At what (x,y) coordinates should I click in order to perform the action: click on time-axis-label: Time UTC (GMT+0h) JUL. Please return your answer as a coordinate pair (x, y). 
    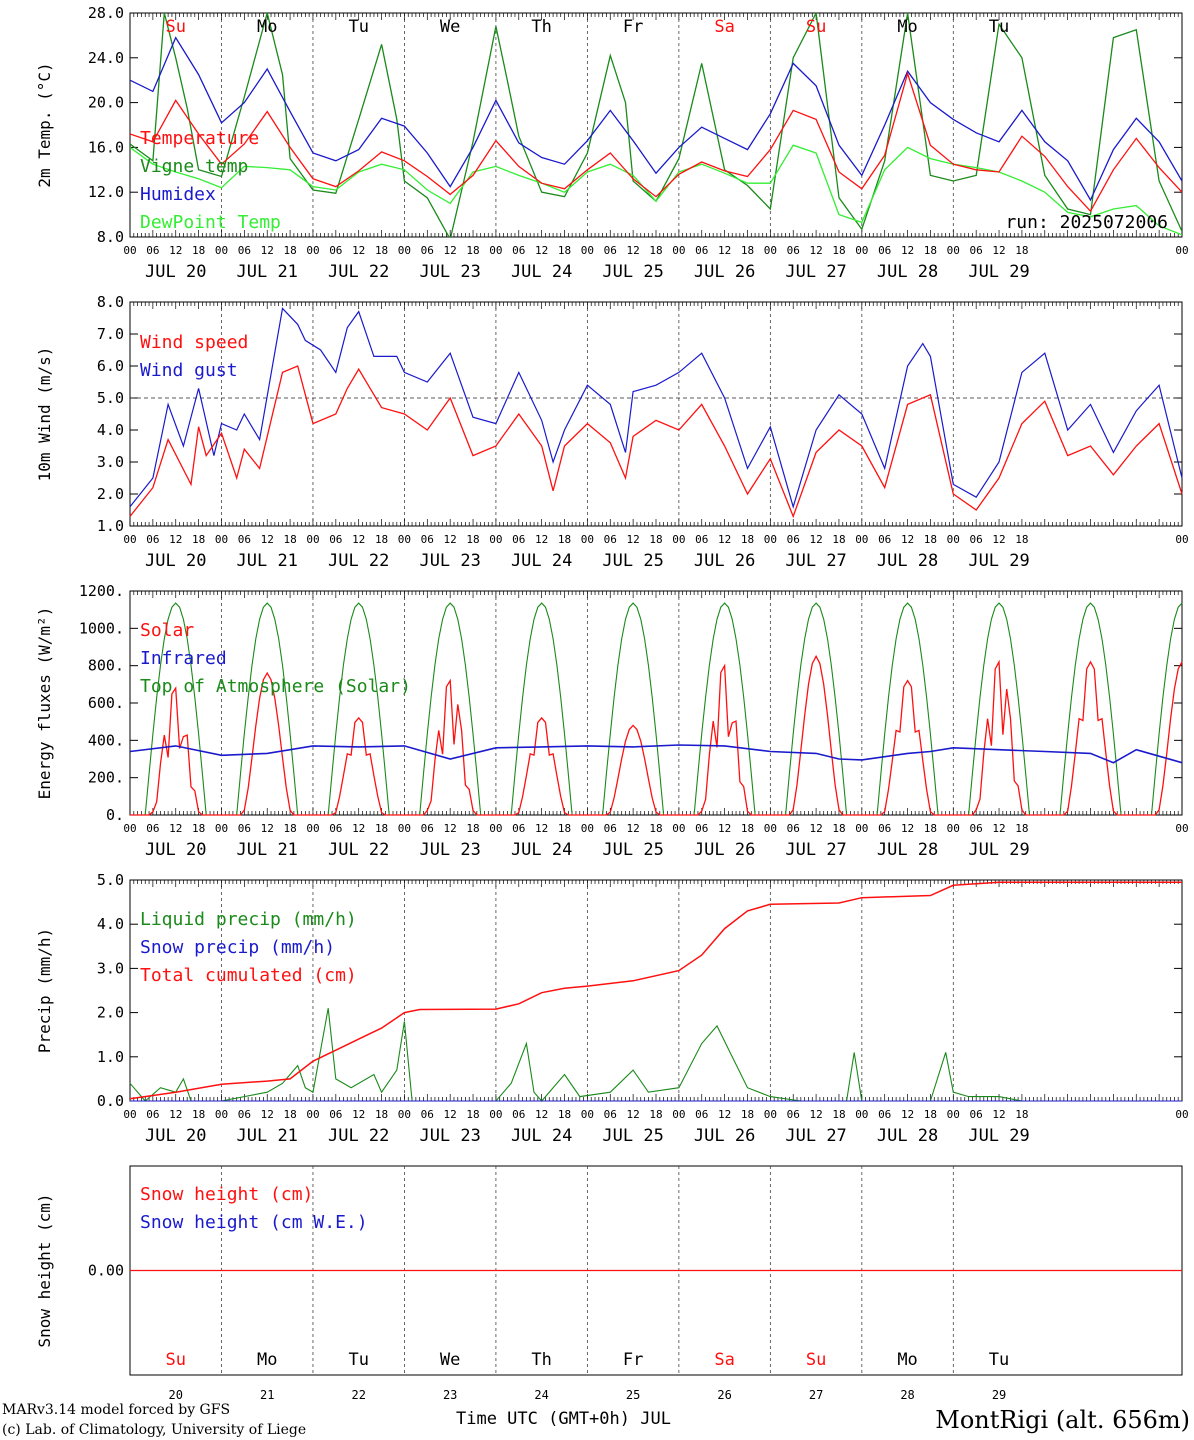
    Looking at the image, I should click on (563, 1419).